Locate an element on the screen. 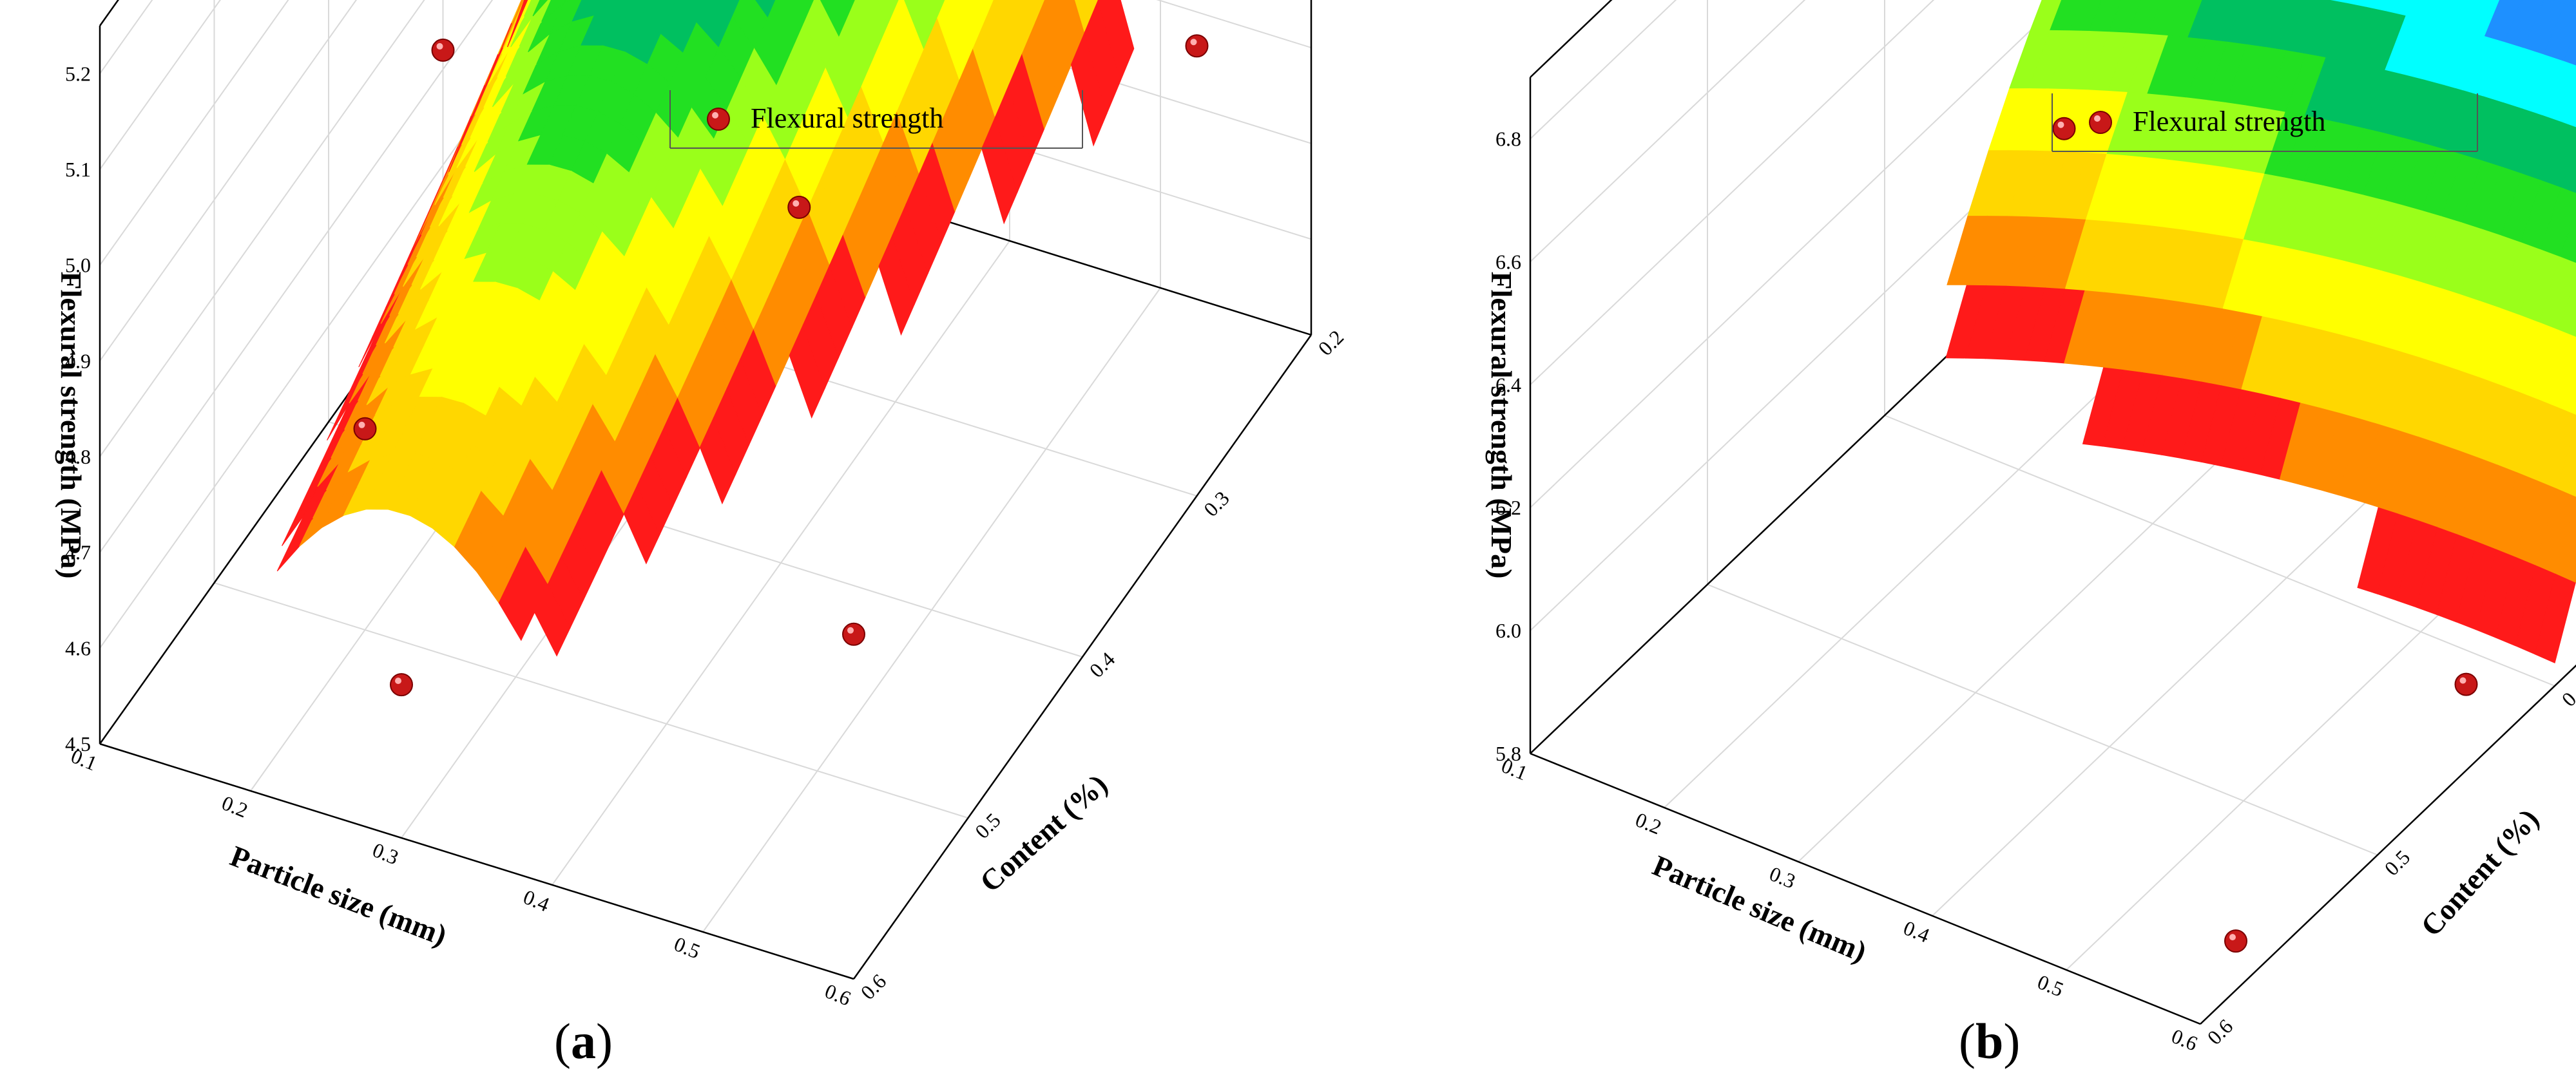  z-tick-label: 4.9 is located at coordinates (78, 360).